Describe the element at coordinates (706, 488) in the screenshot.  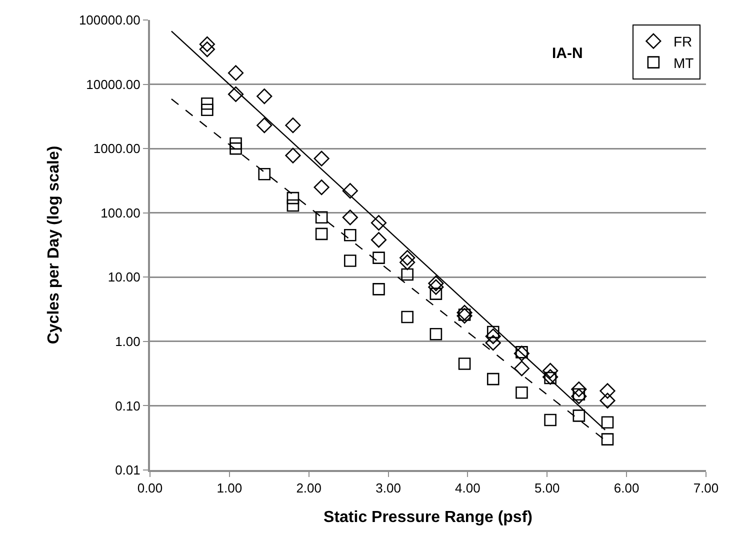
I see `x-tick-label: 7.00` at that location.